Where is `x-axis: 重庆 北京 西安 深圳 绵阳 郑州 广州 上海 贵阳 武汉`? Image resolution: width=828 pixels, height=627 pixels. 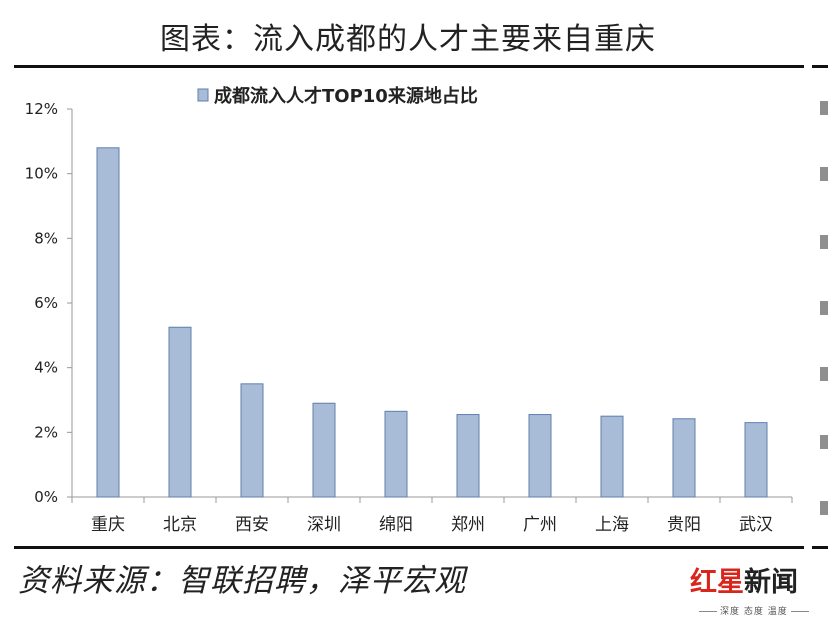
x-axis: 重庆 北京 西安 深圳 绵阳 郑州 广州 上海 贵阳 武汉 is located at coordinates (432, 515).